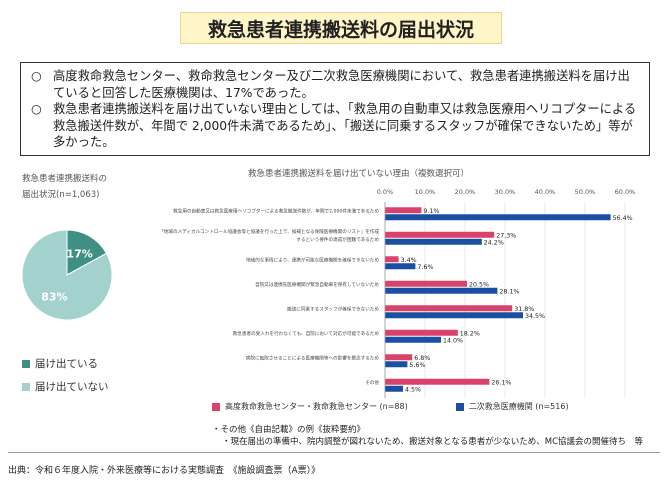 This screenshot has width=670, height=503. Describe the element at coordinates (422, 358) in the screenshot. I see `bar-value-label: 6.8%` at that location.